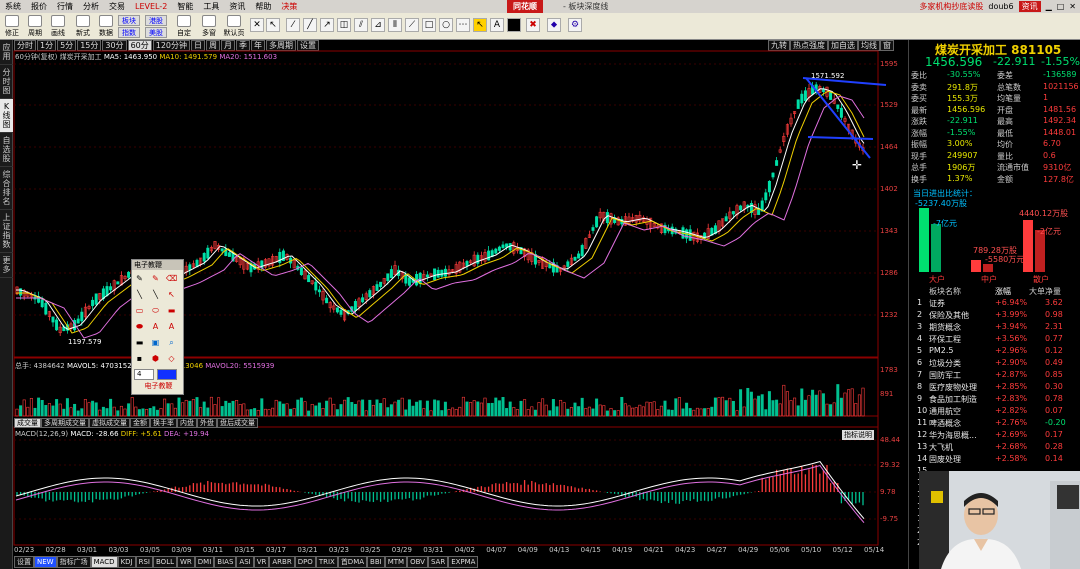 Image resolution: width=1080 pixels, height=569 pixels. What do you see at coordinates (480, 25) in the screenshot?
I see `select-tool-icon: ↖` at bounding box center [480, 25].